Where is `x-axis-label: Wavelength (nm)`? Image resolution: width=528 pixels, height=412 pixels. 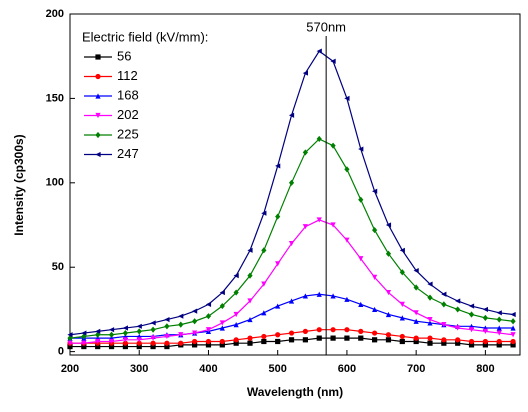 x-axis-label: Wavelength (nm) is located at coordinates (295, 392).